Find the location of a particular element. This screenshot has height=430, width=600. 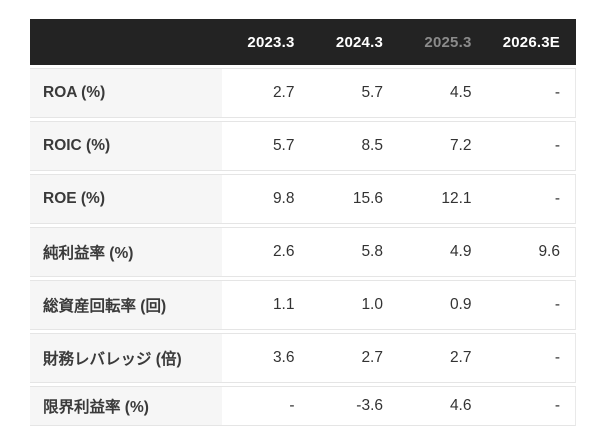

value-cell: 7.2 is located at coordinates (460, 145).